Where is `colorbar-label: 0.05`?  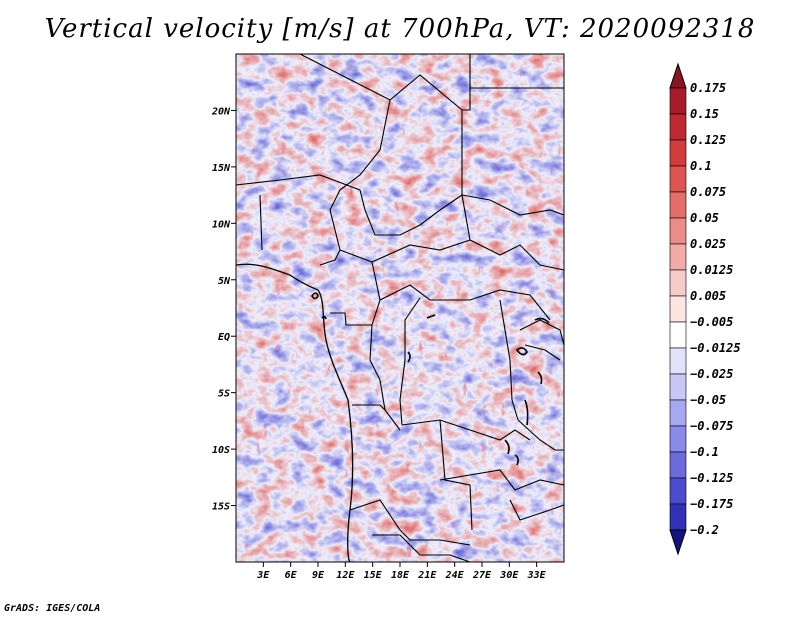
colorbar-label: 0.05 is located at coordinates (704, 218).